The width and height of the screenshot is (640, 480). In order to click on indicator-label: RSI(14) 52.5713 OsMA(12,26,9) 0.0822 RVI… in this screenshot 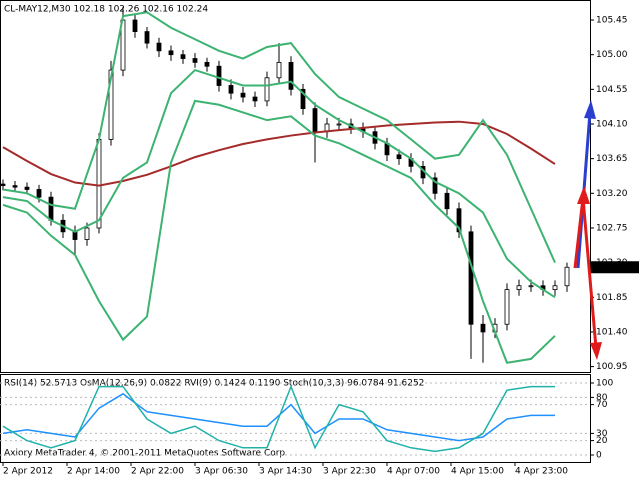, I will do `click(214, 384)`.